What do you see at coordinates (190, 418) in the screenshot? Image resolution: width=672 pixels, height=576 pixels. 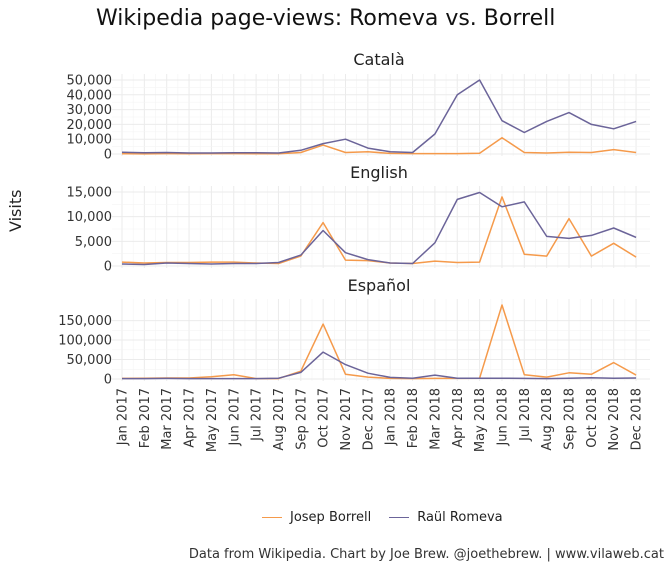 I see `x-tick-label: Apr 2017` at bounding box center [190, 418].